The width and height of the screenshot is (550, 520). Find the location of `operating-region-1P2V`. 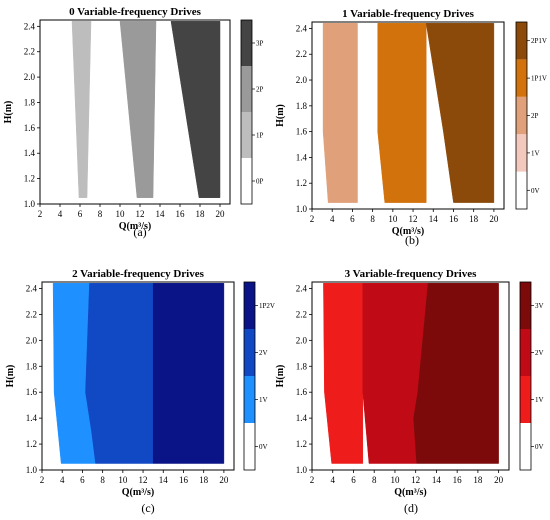

operating-region-1P2V is located at coordinates (188, 373).